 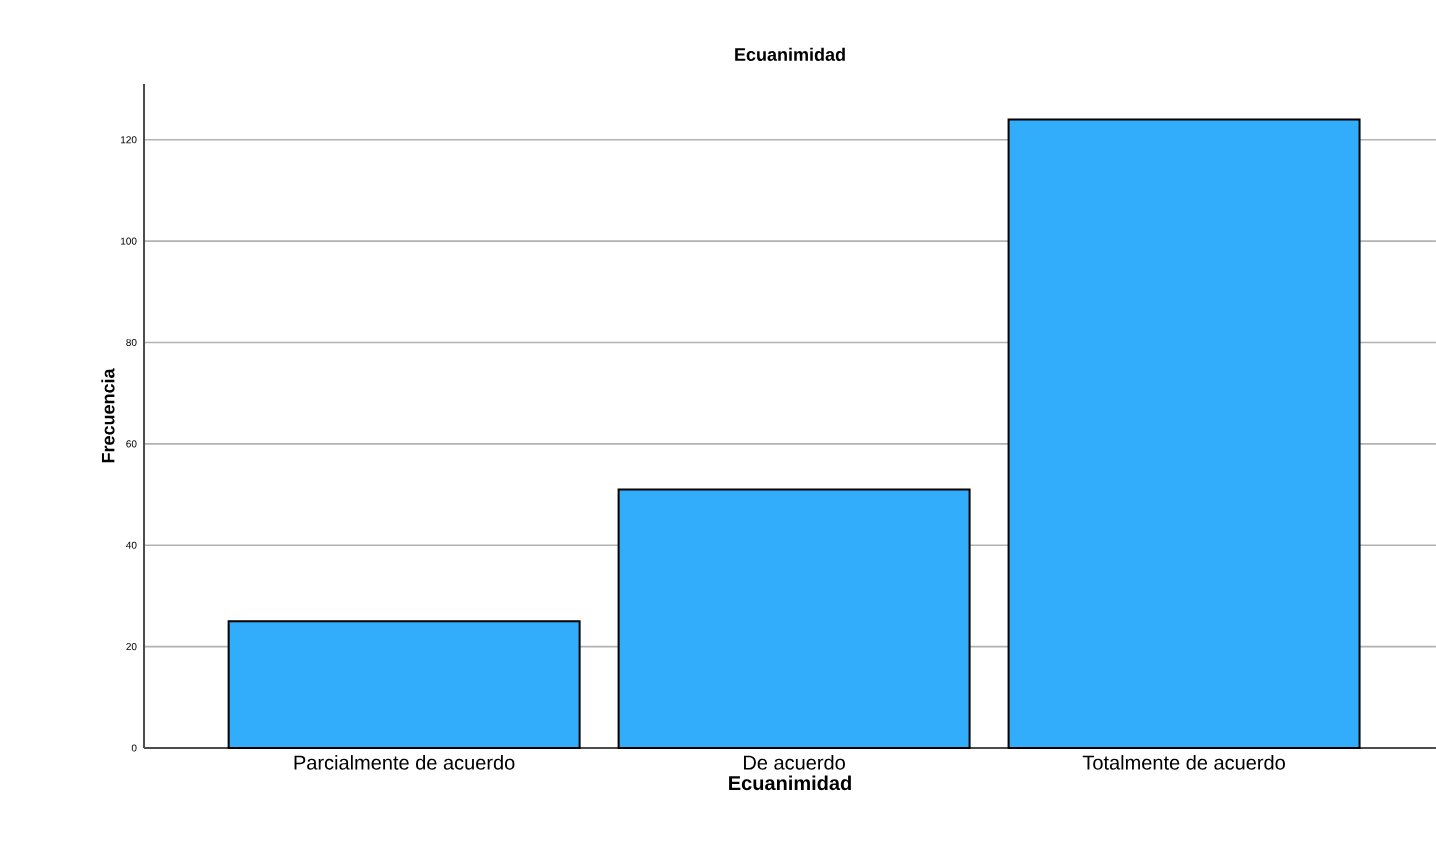 What do you see at coordinates (404, 762) in the screenshot?
I see `x-tick-label: Parcialmente de acuerdo` at bounding box center [404, 762].